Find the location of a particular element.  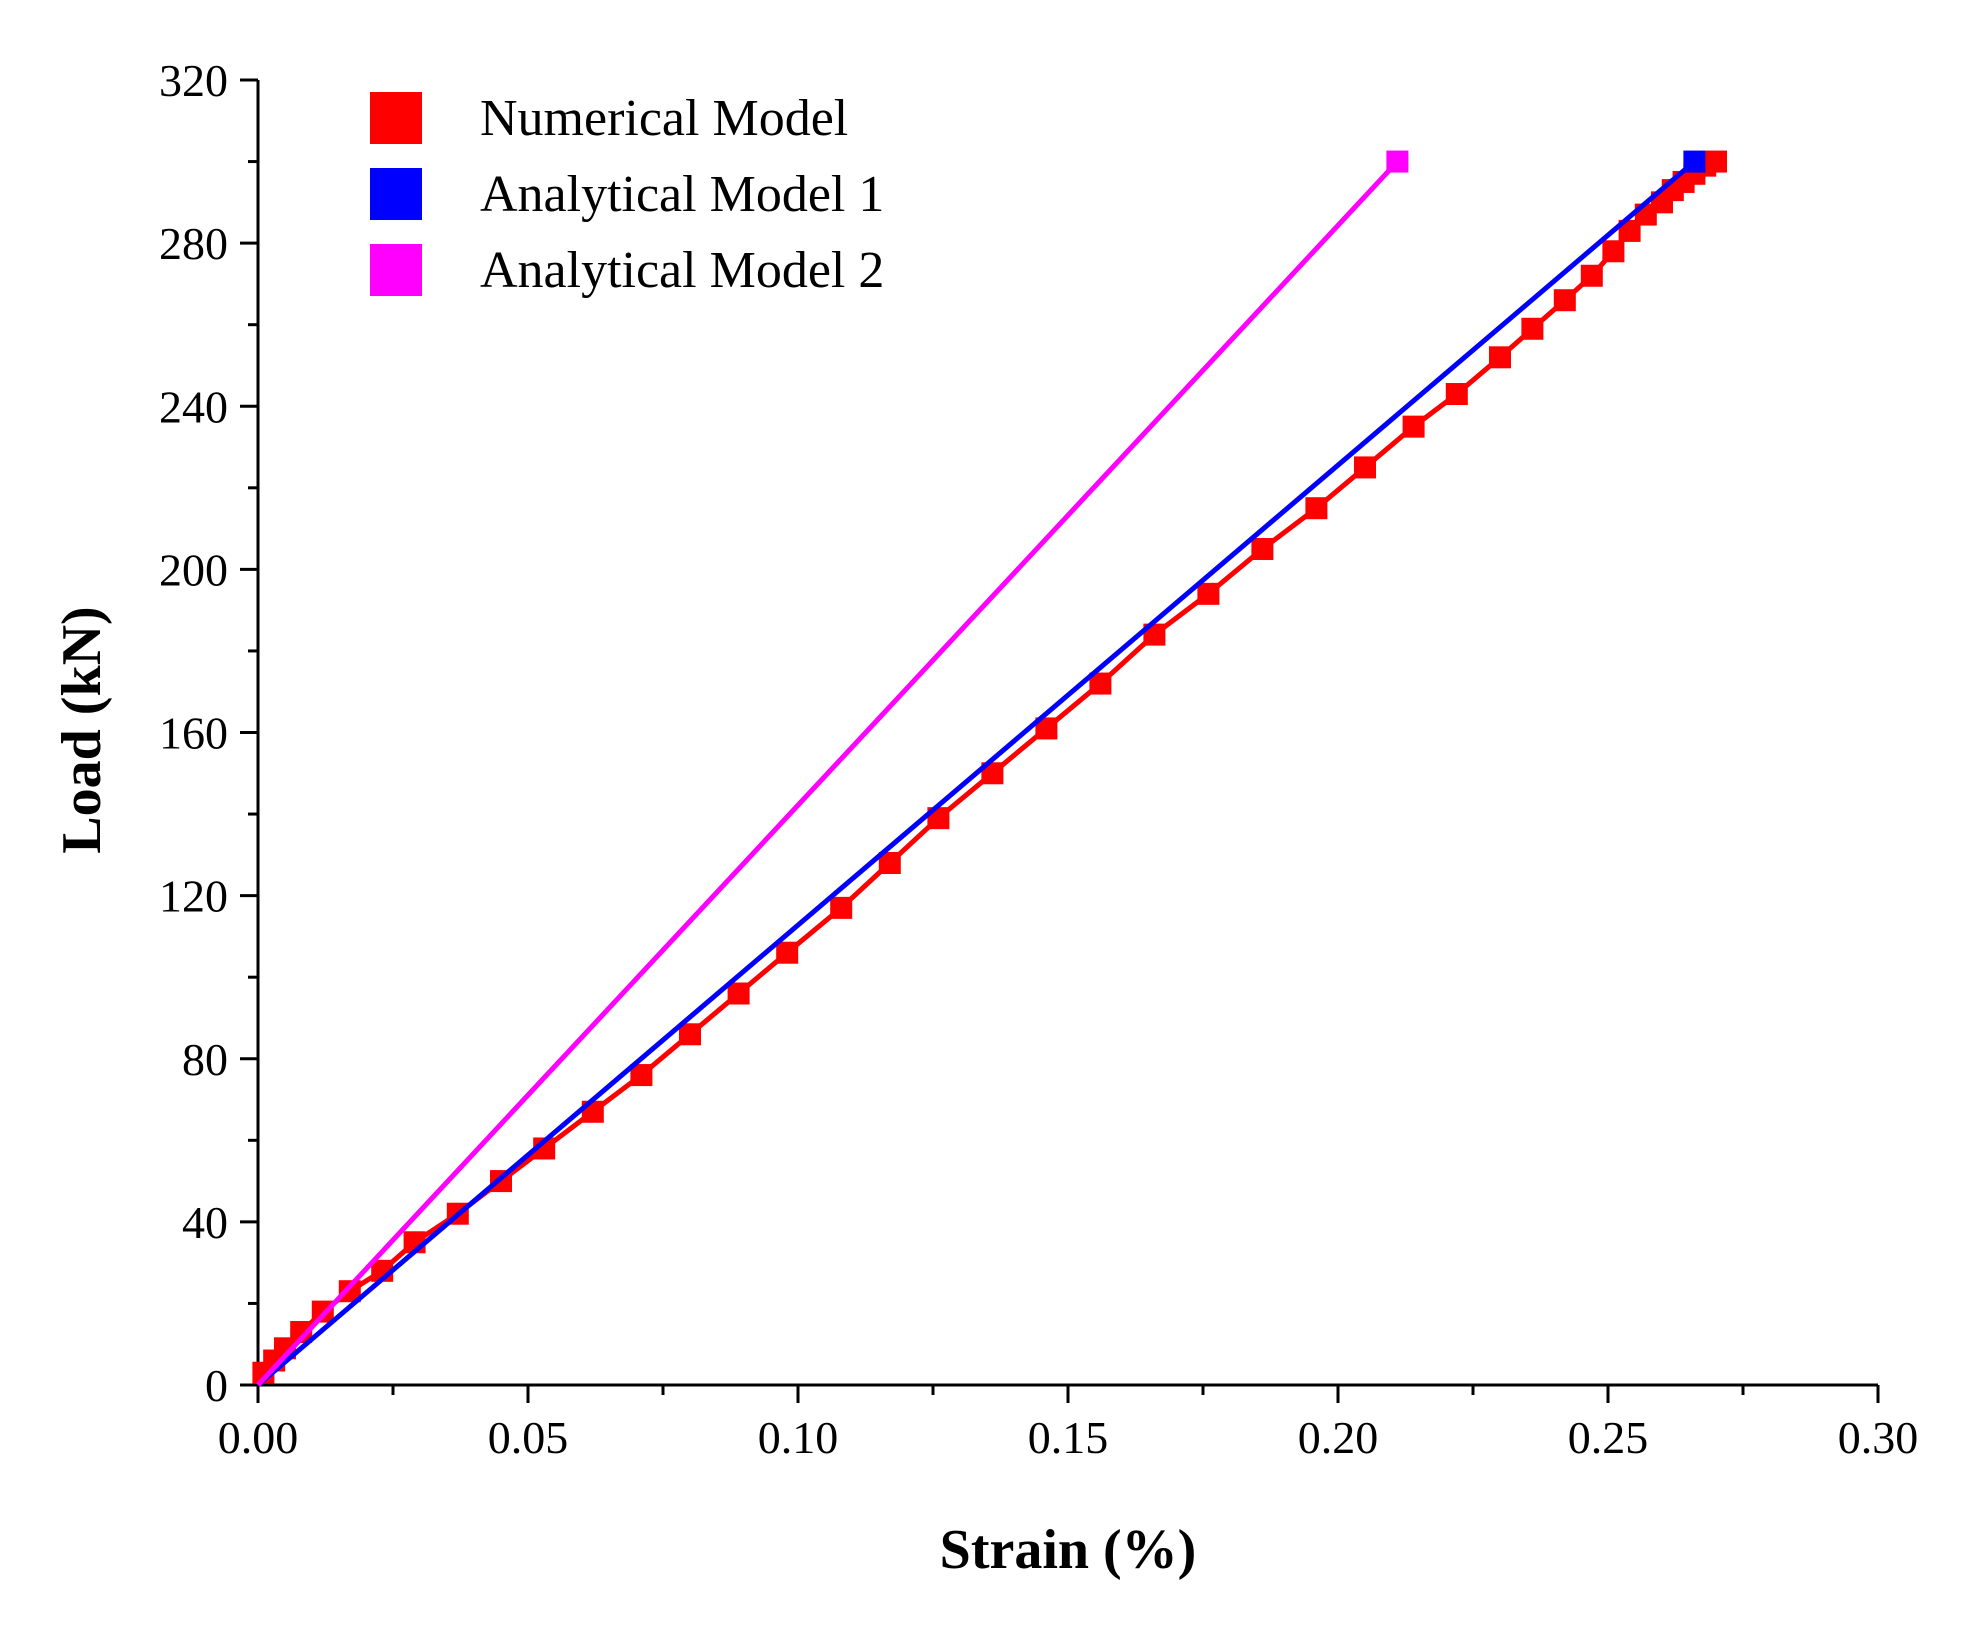

x-axis-ticks: 0.00 0.05 0.10 0.15 0.20 0.25 0.30 is located at coordinates (1068, 1424).